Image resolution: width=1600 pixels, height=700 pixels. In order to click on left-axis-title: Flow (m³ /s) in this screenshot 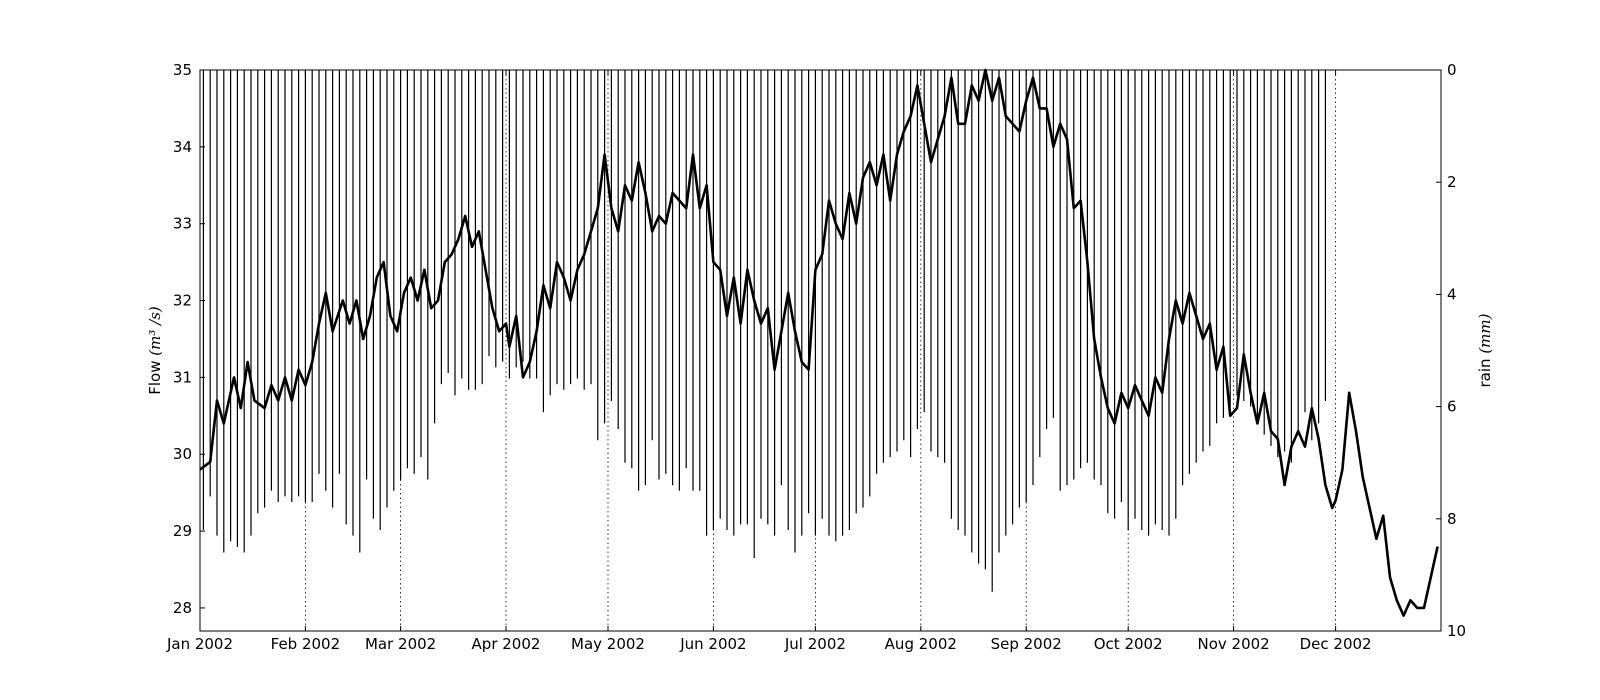, I will do `click(155, 350)`.